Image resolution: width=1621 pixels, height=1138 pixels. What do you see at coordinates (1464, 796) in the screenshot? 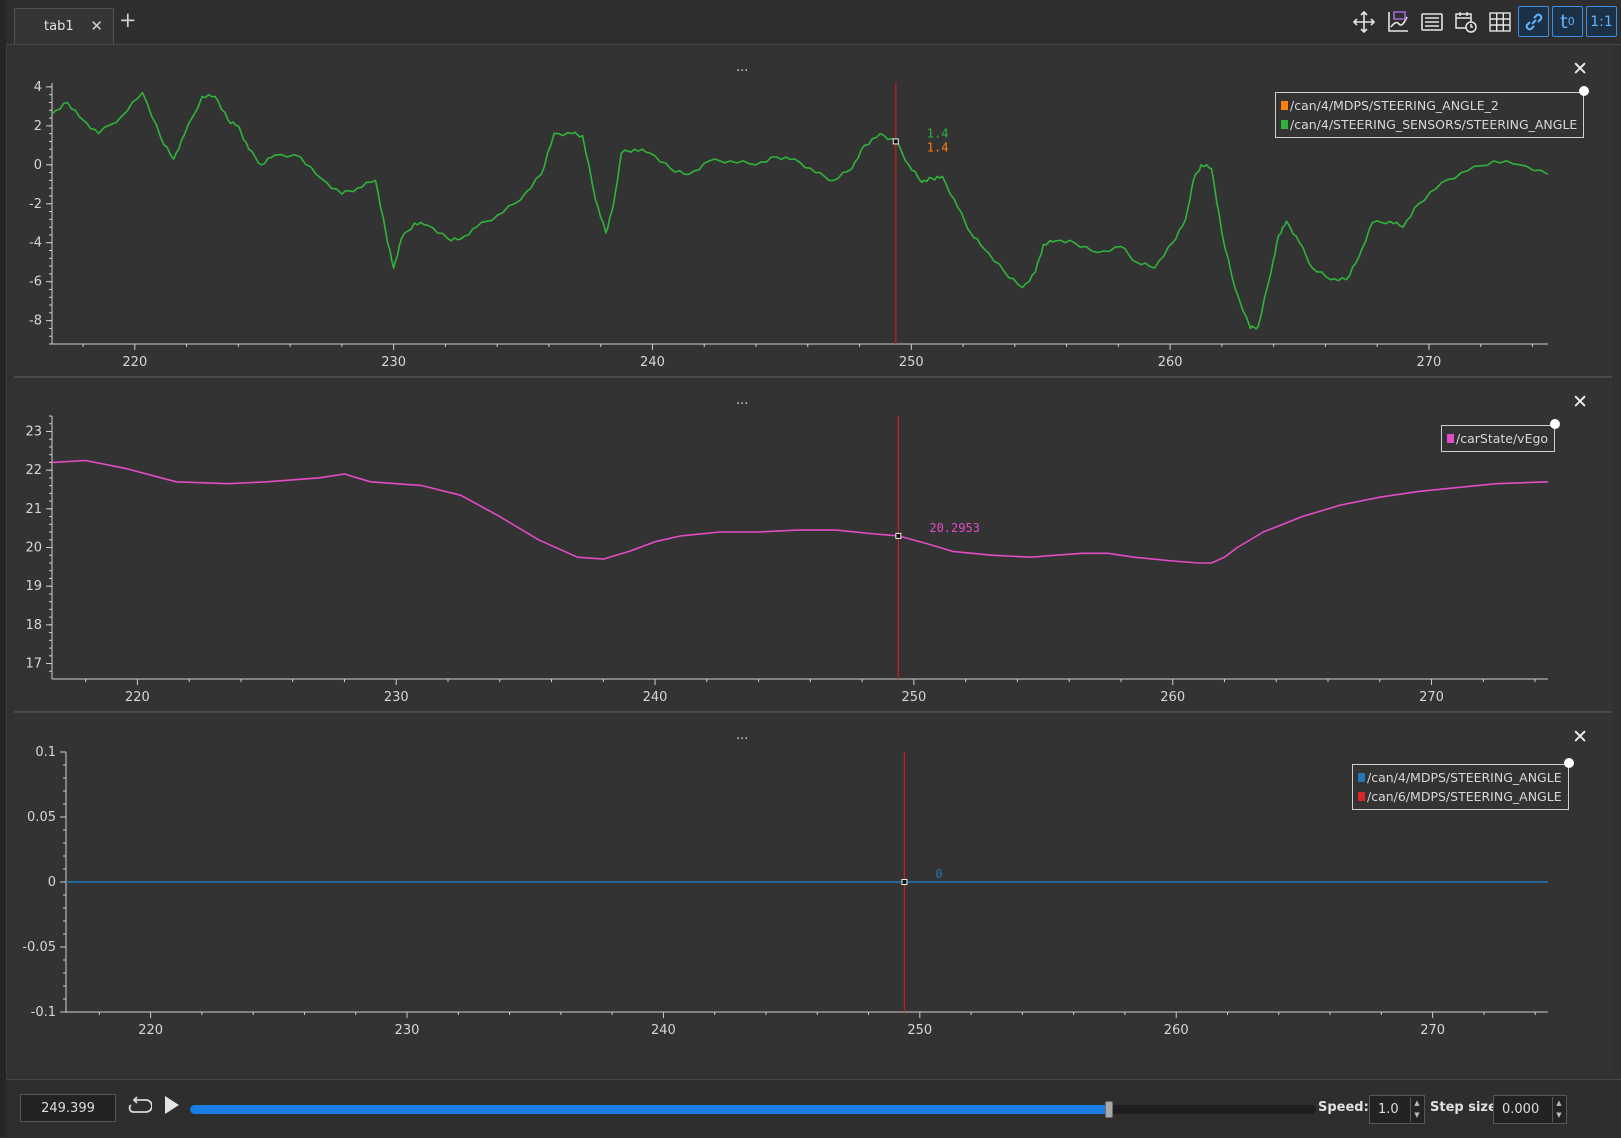
I see `legend-label: /can/6/MDPS/STEERING_ANGLE` at bounding box center [1464, 796].